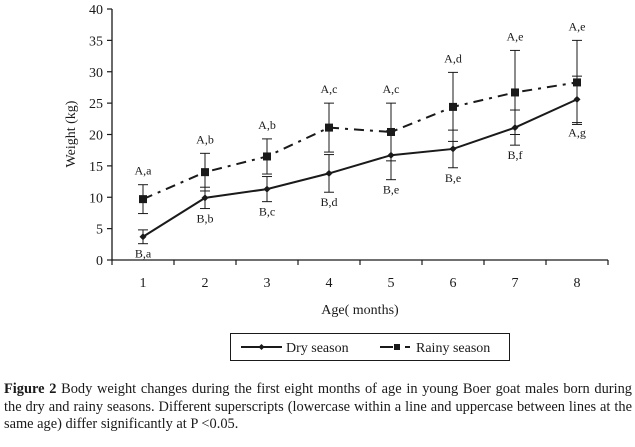  What do you see at coordinates (96, 10) in the screenshot?
I see `y-tick-label: 40` at bounding box center [96, 10].